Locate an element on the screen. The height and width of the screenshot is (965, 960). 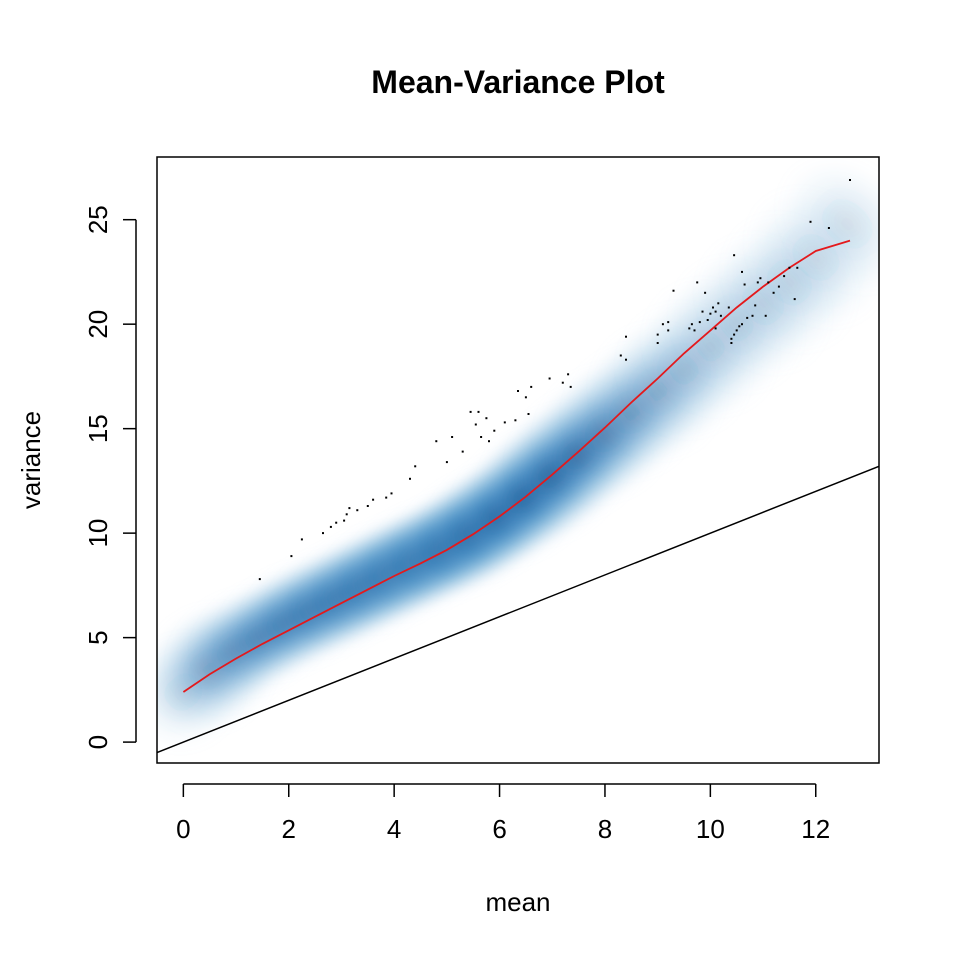
y-tick-label: 25 is located at coordinates (98, 219).